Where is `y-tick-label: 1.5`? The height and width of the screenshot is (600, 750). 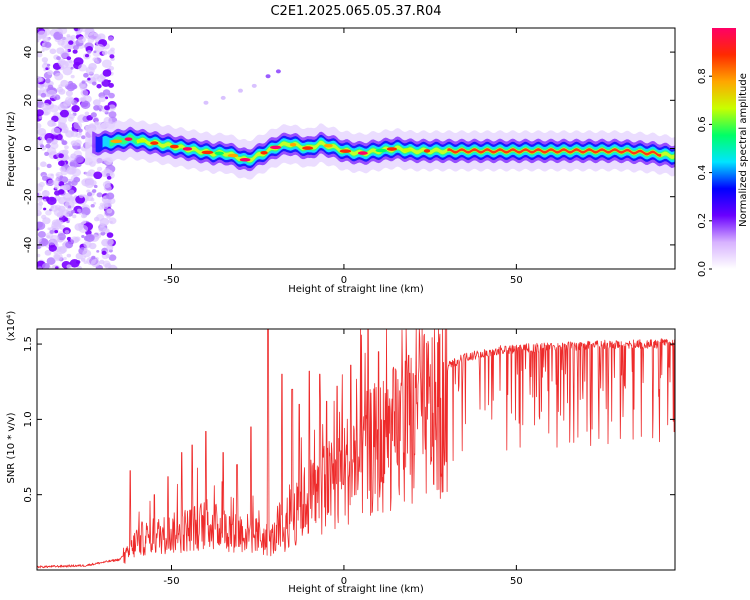
y-tick-label: 1.5 is located at coordinates (28, 344).